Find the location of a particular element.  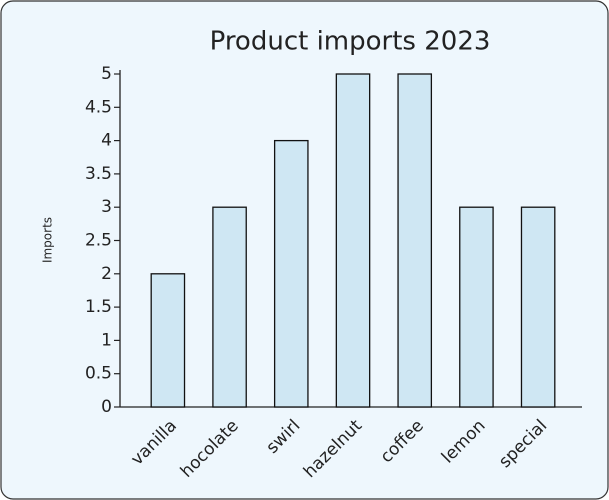

y-tick-label: 3.5 is located at coordinates (98, 174).